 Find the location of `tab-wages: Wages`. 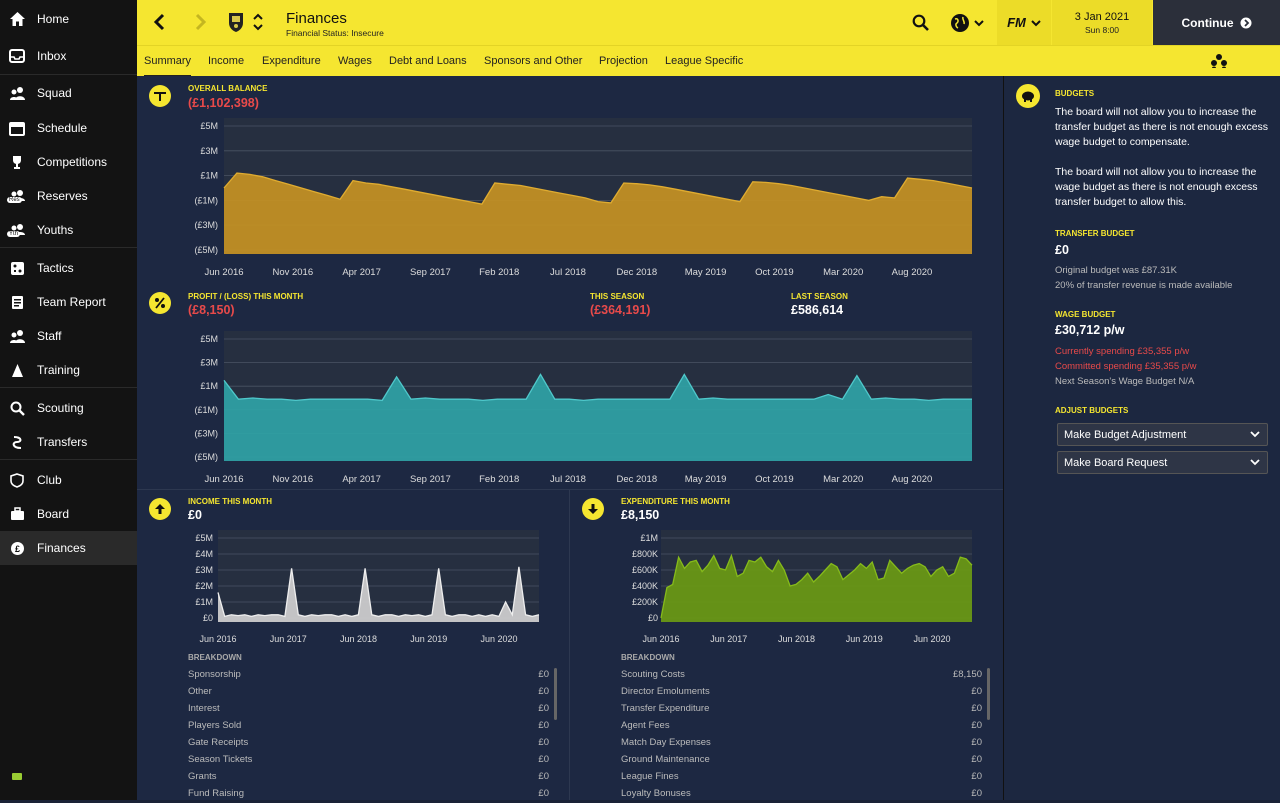

tab-wages: Wages is located at coordinates (355, 61).